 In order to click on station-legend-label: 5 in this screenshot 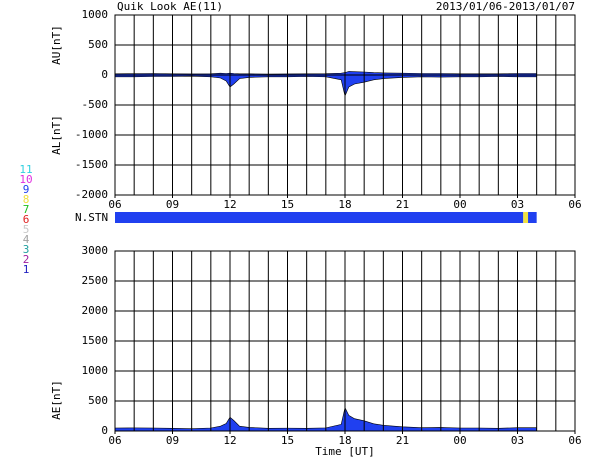, I will do `click(26, 229)`.